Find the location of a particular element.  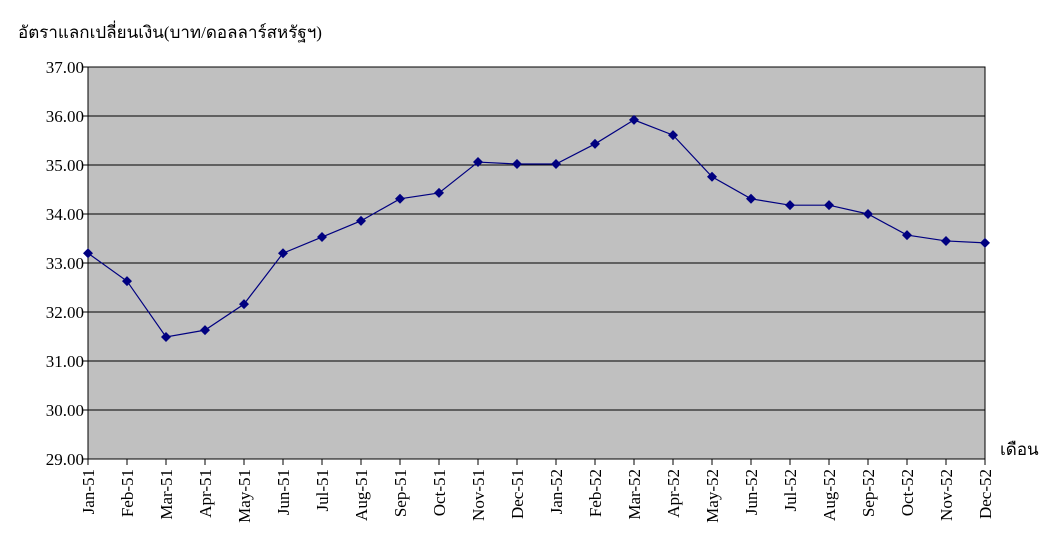

x-tick-label: Oct-52 is located at coordinates (907, 492).